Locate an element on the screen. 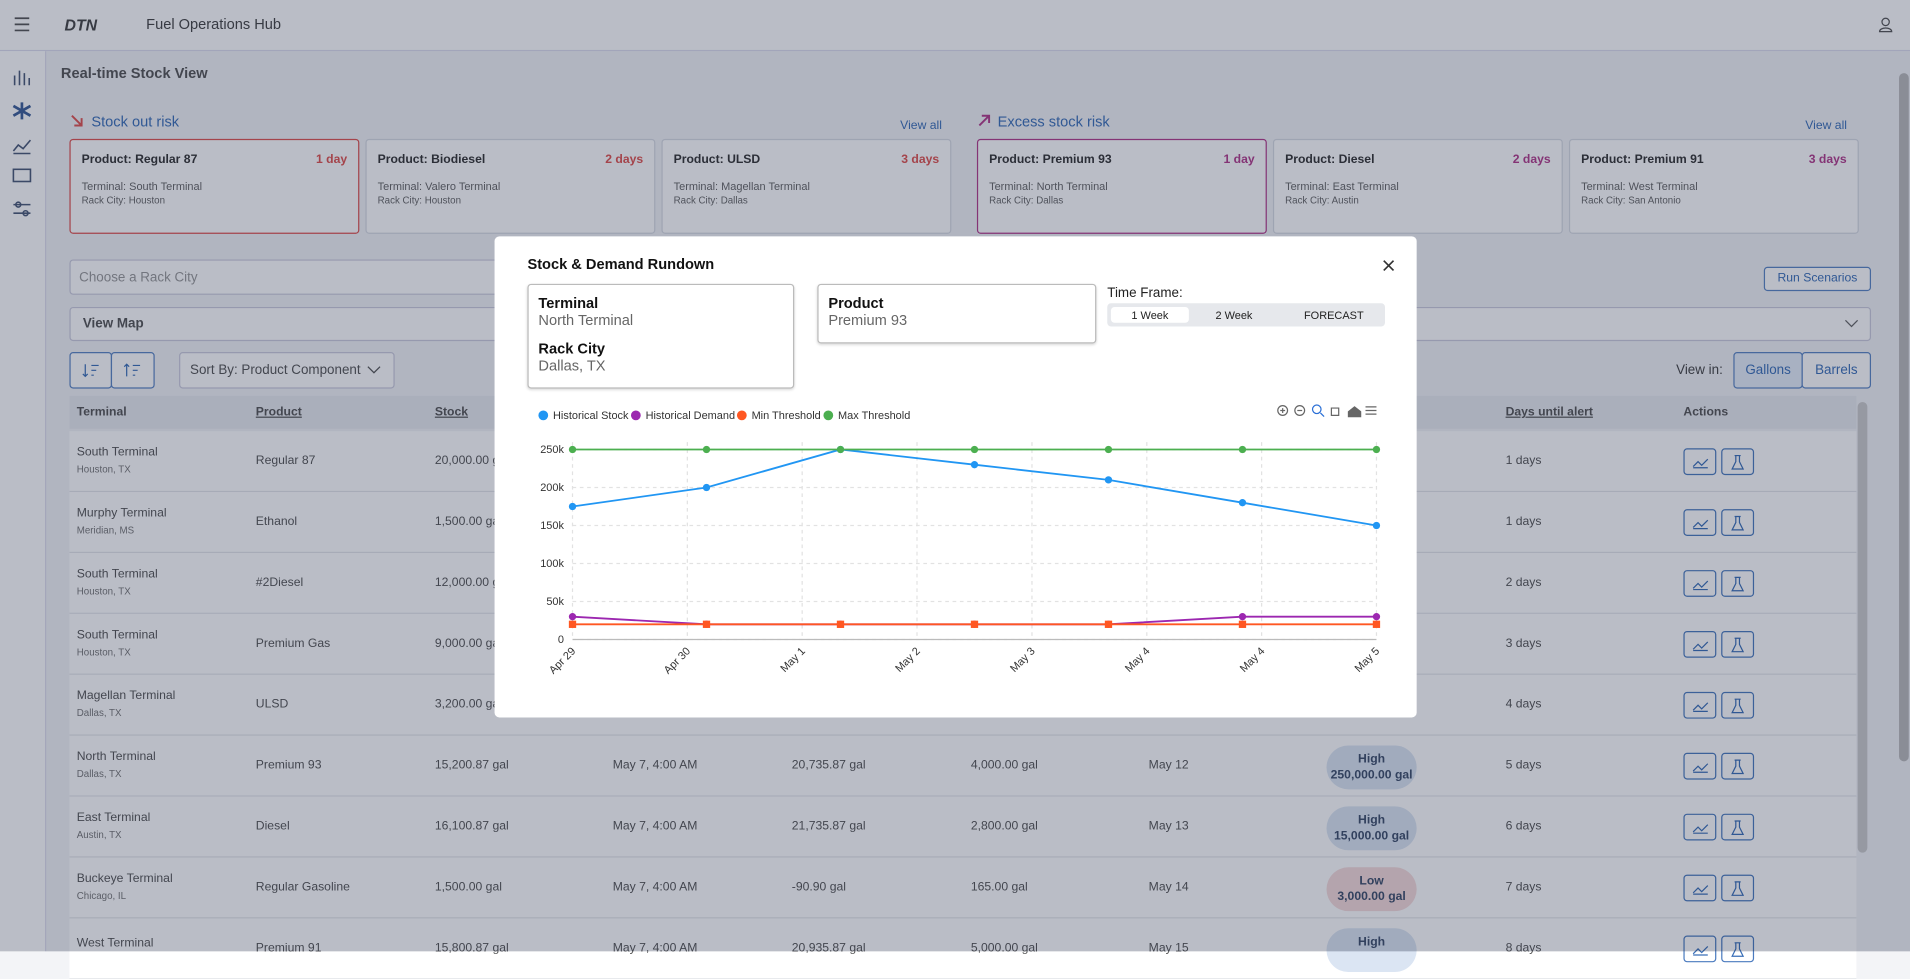 The image size is (1910, 979). column-header: Days until alert is located at coordinates (1549, 412).